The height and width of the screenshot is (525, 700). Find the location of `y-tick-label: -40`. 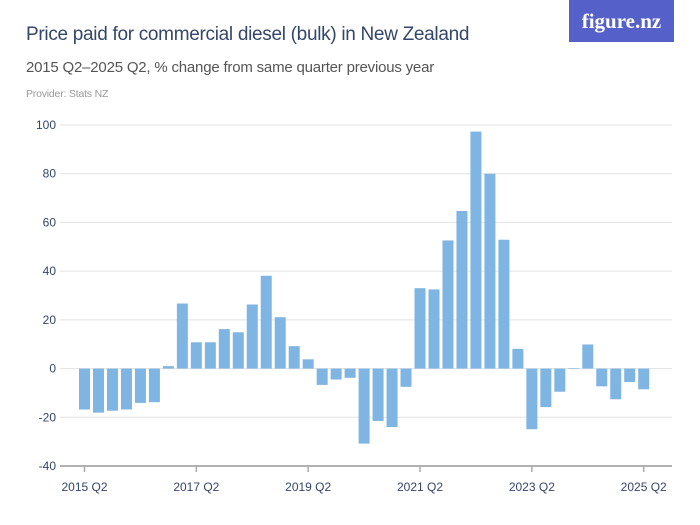

y-tick-label: -40 is located at coordinates (48, 466).